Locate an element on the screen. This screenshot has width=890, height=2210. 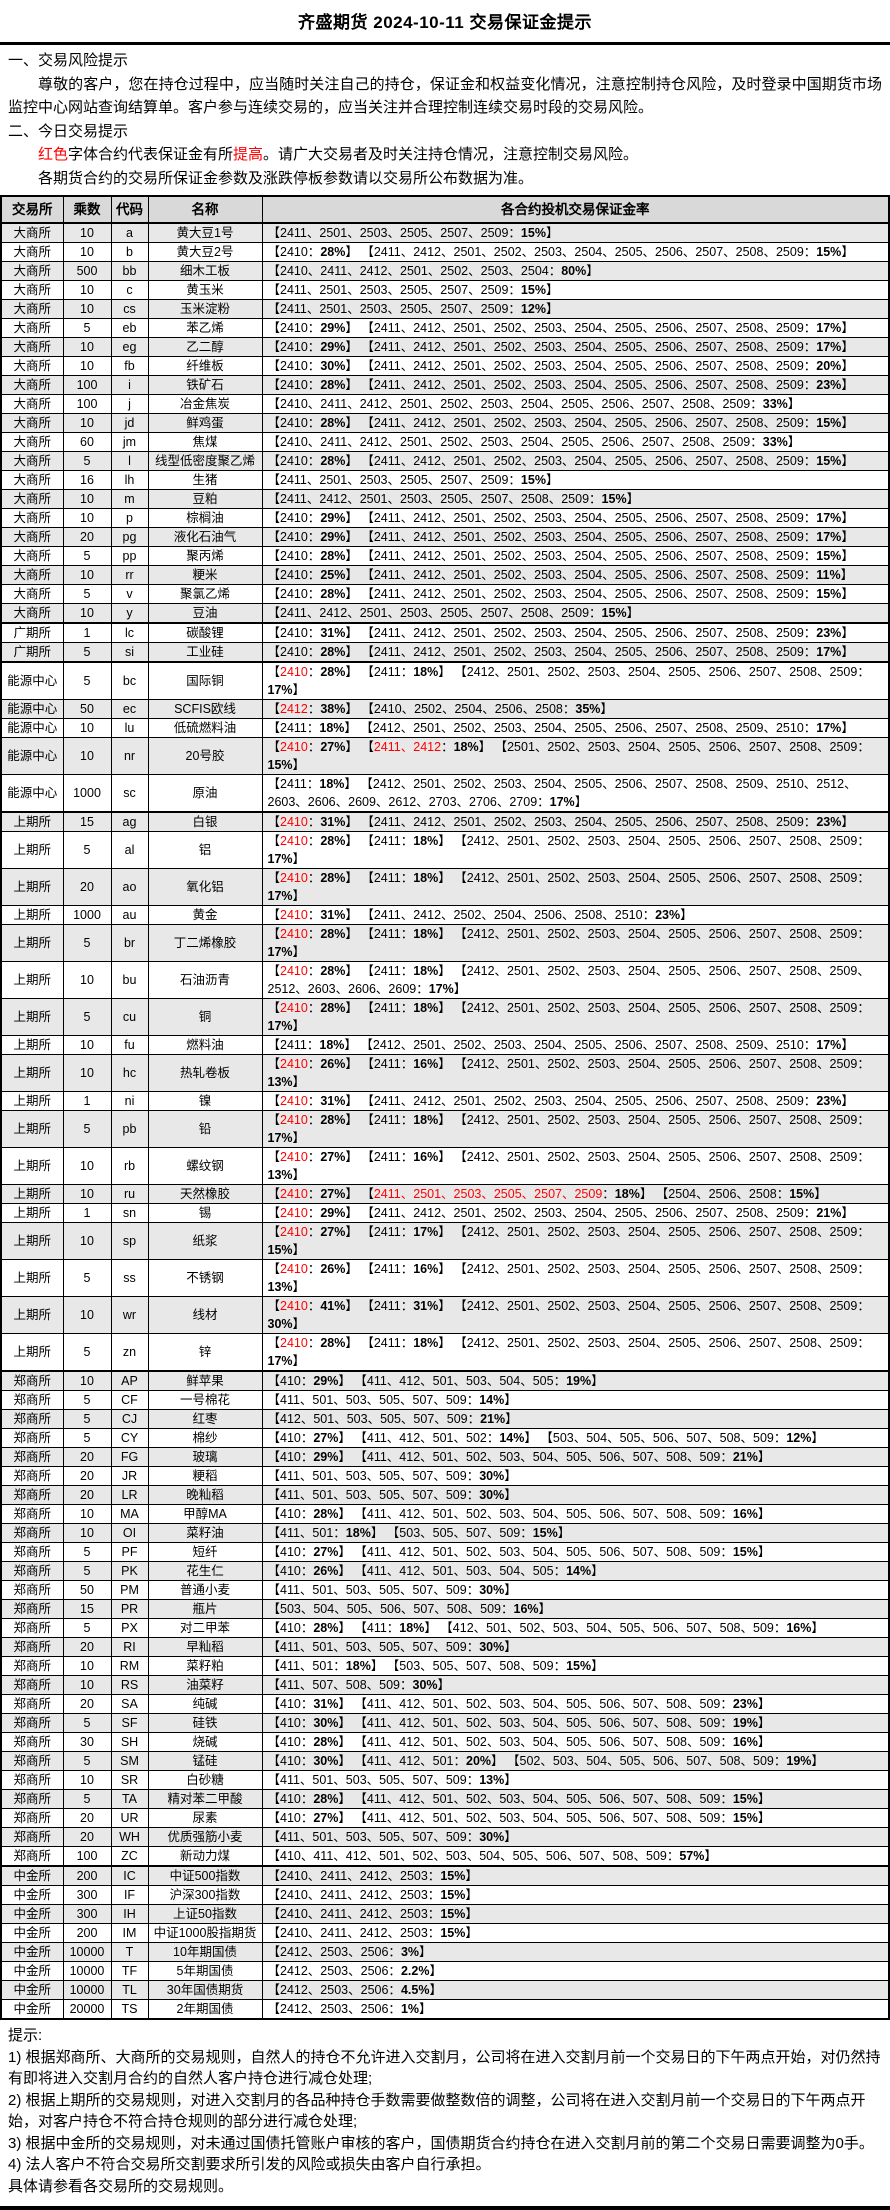
margin-rates-cell: 【411、501、503、505、507、509：30%】 is located at coordinates (575, 1647).